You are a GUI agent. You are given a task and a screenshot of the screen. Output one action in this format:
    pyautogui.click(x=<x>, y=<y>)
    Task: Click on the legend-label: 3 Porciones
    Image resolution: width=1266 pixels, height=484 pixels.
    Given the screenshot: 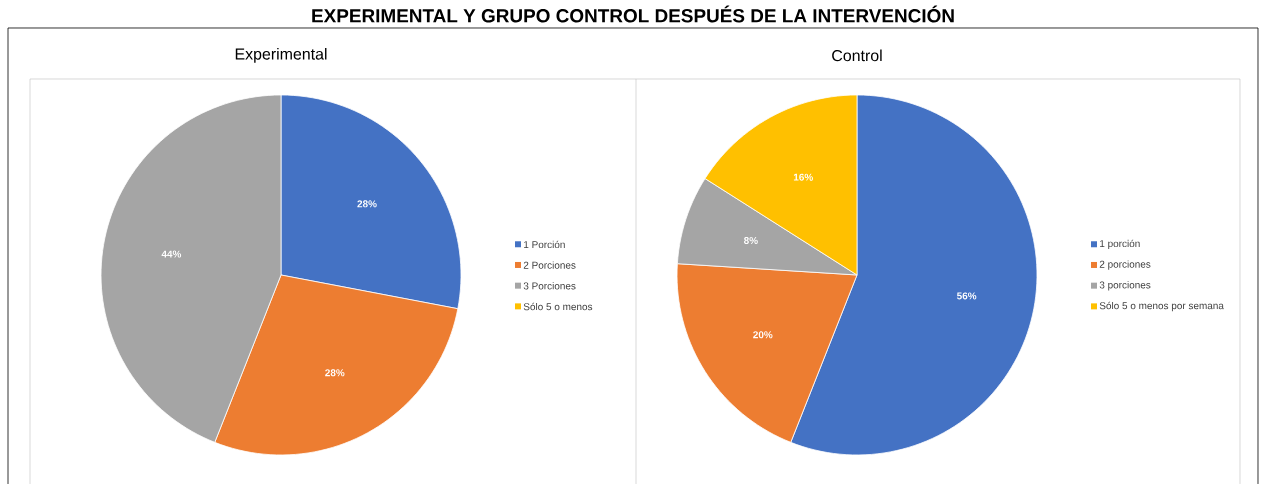 What is the action you would take?
    pyautogui.click(x=549, y=286)
    